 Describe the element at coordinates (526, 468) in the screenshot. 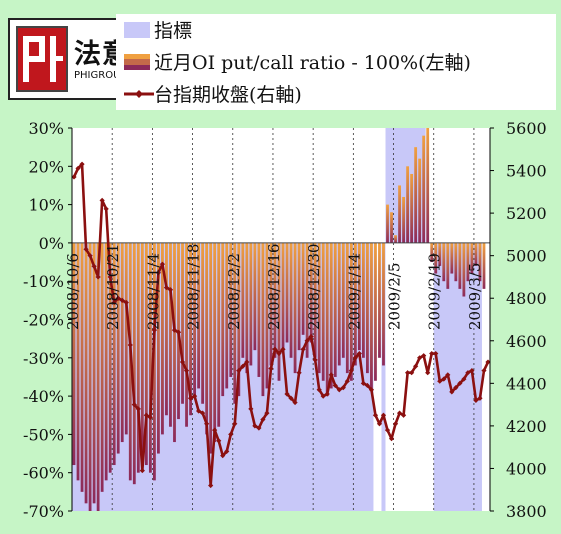

I see `right-tick-label: 4000` at that location.